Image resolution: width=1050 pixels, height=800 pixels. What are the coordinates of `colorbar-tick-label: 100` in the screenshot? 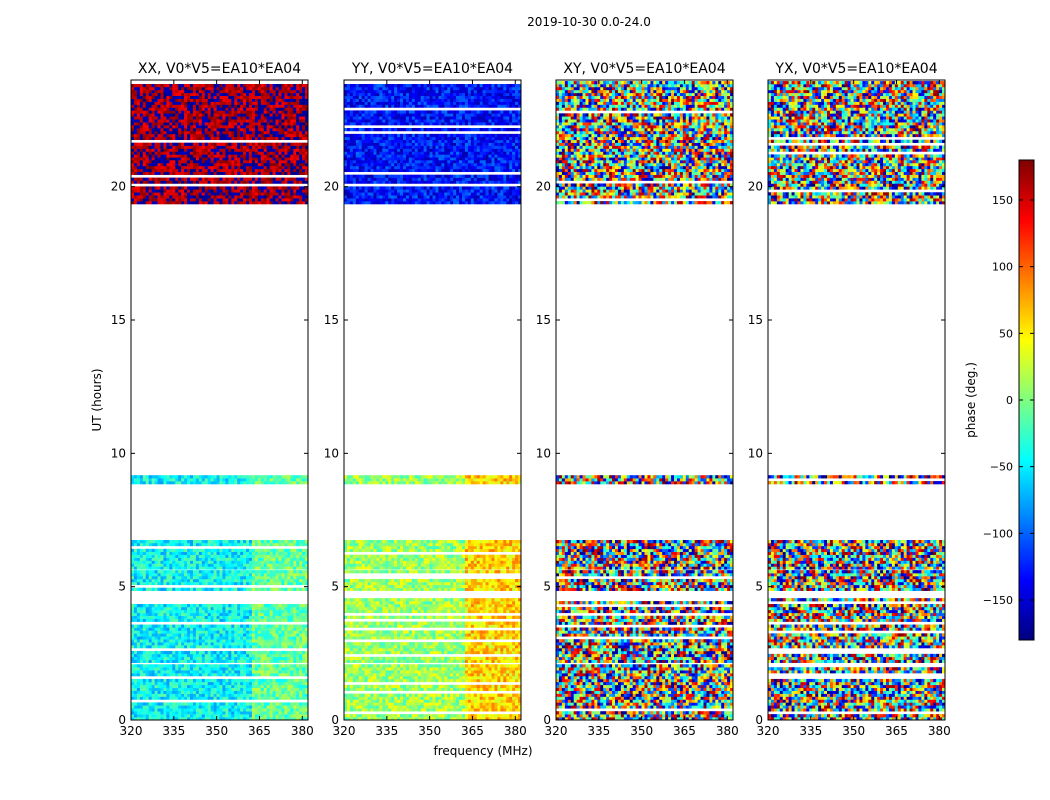 It's located at (1002, 267).